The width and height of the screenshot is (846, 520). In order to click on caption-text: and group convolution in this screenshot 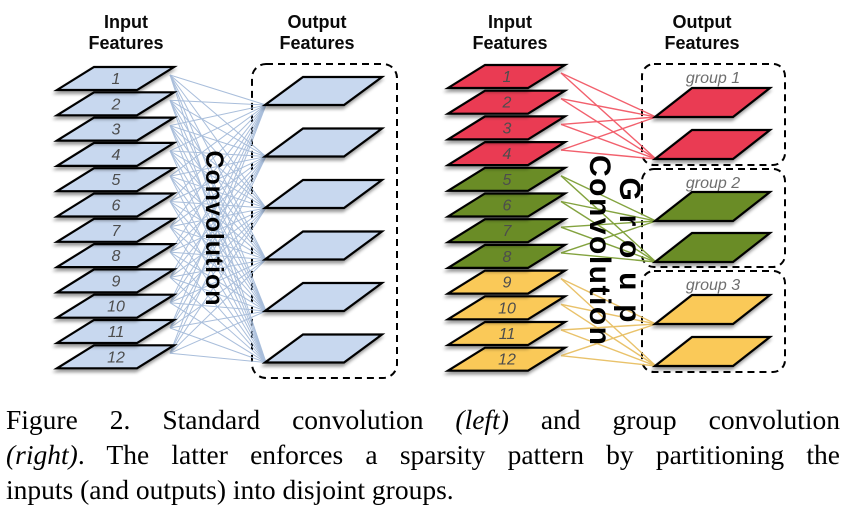, I will do `click(674, 419)`.